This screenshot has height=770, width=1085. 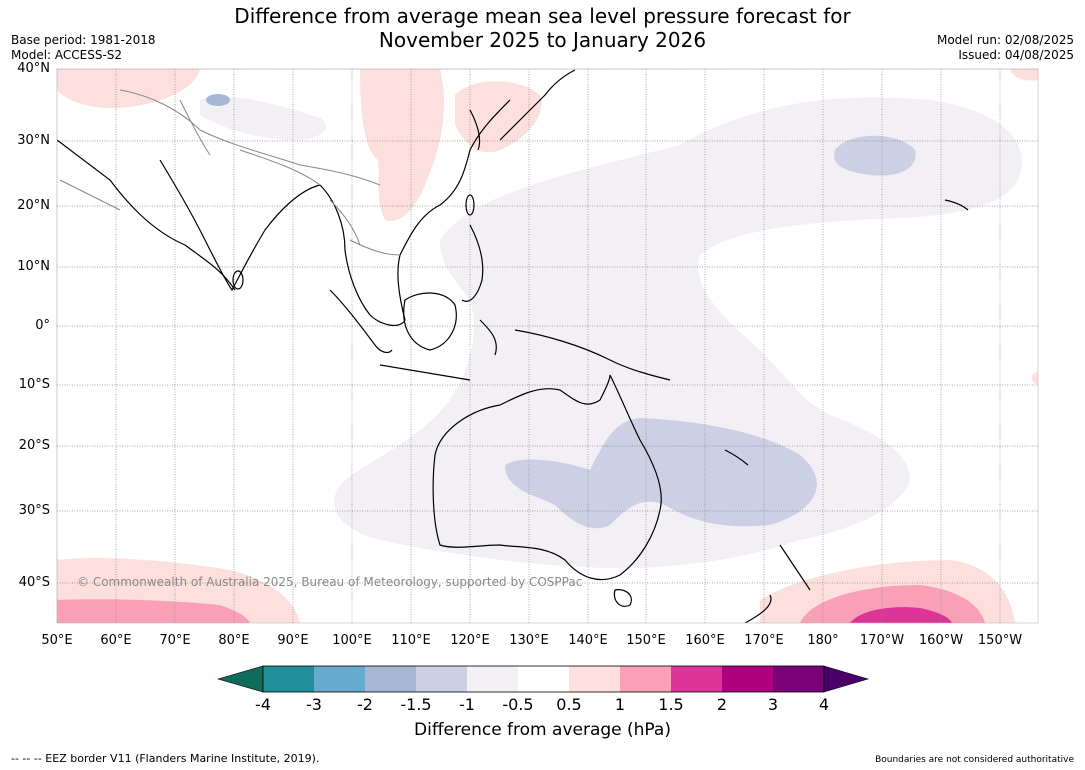 What do you see at coordinates (1024, 75) in the screenshot?
I see `anomaly-region-top-right-positive` at bounding box center [1024, 75].